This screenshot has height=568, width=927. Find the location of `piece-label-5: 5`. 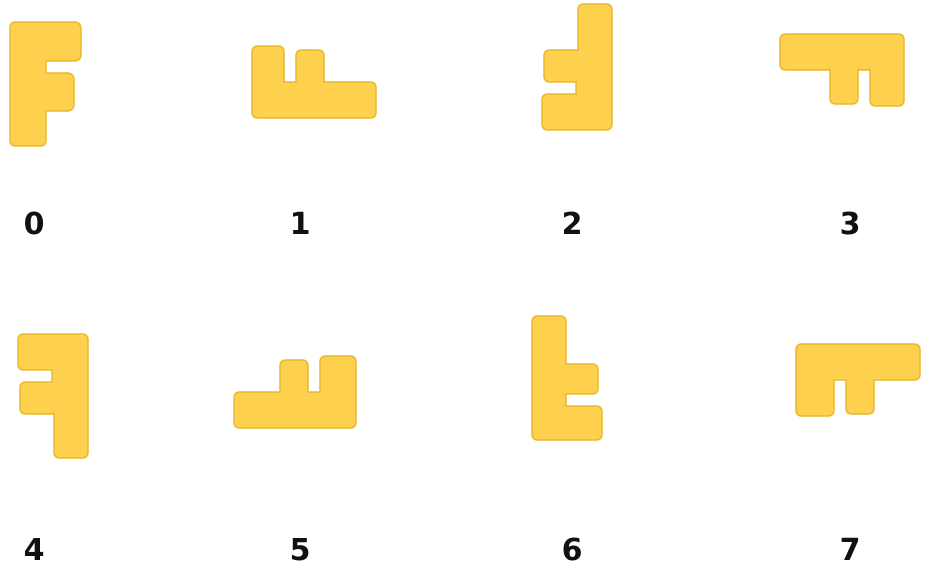

piece-label-5: 5 is located at coordinates (300, 550).